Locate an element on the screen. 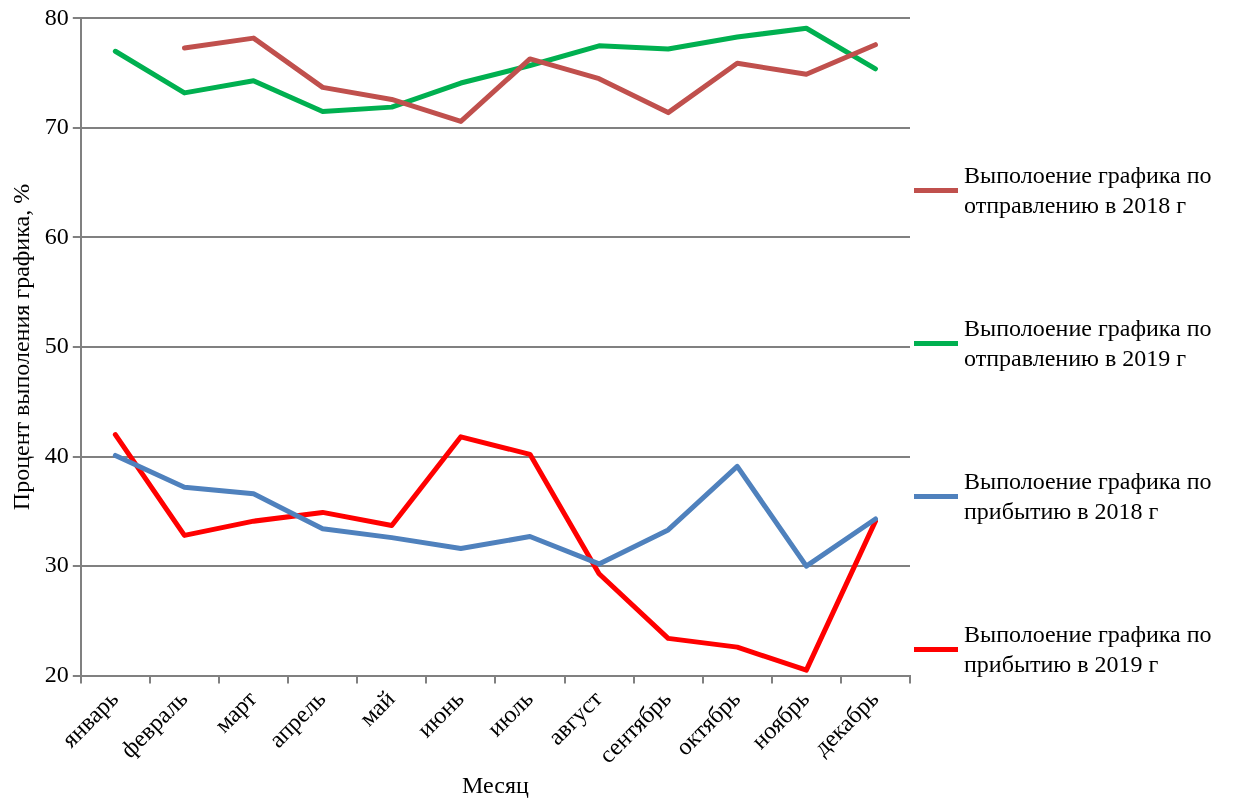 The image size is (1234, 807). y-tick-label: 40 is located at coordinates (56, 454).